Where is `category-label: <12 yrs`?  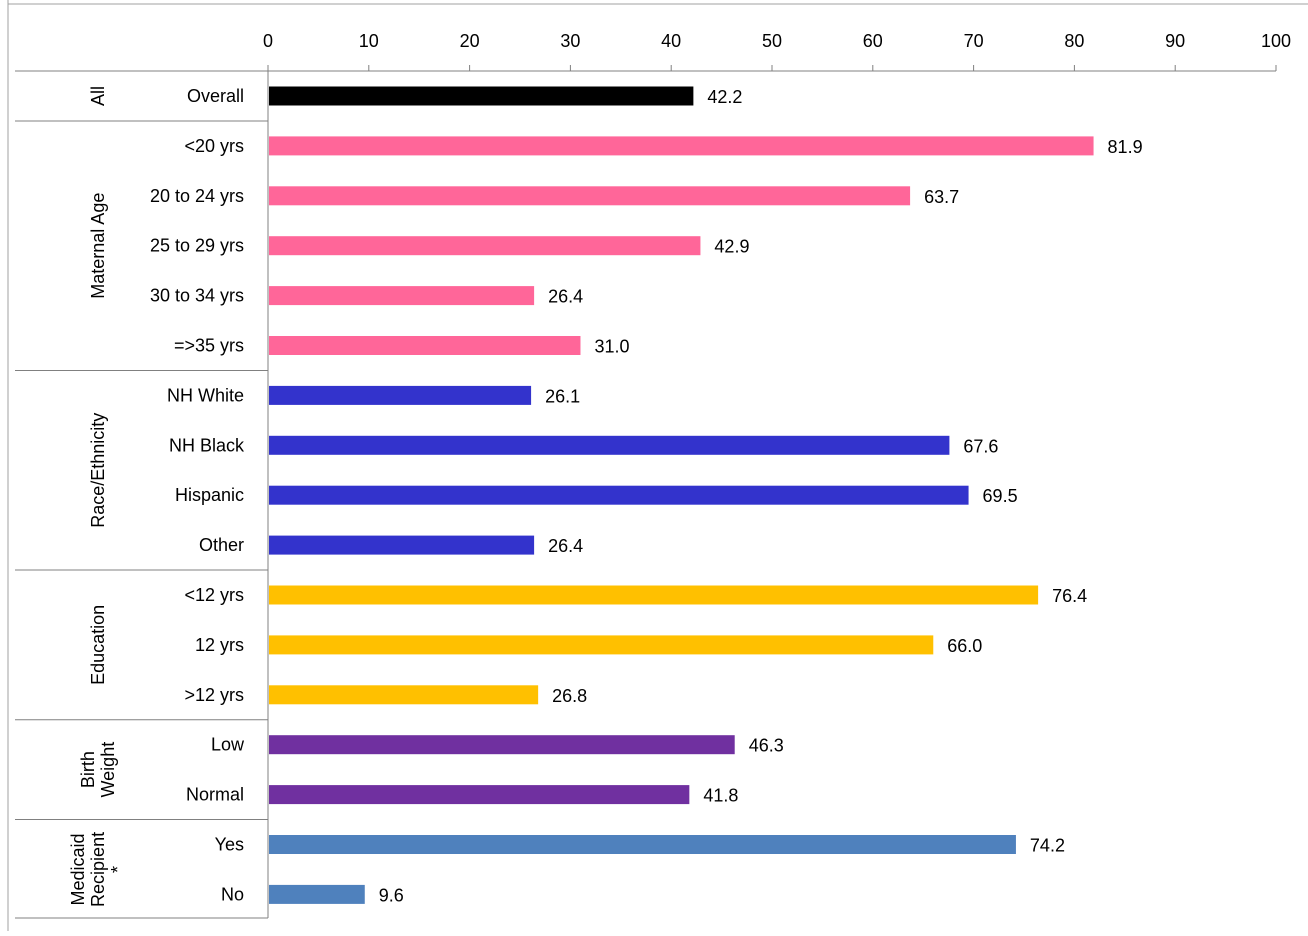 category-label: <12 yrs is located at coordinates (214, 595).